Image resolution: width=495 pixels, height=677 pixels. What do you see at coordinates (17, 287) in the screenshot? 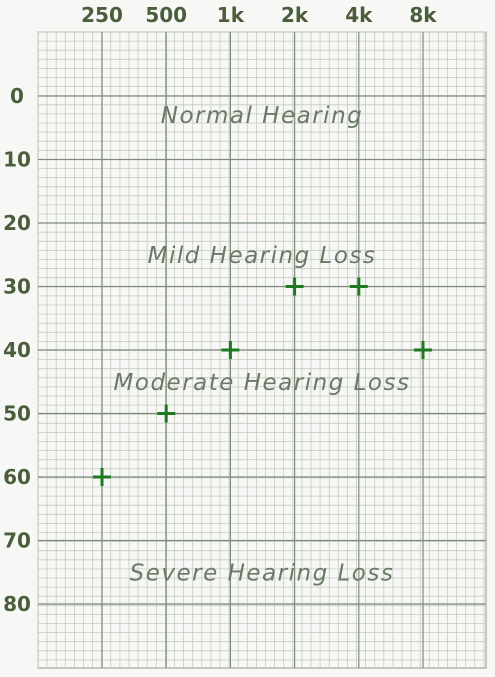
I see `y-tick-label: 30` at bounding box center [17, 287].